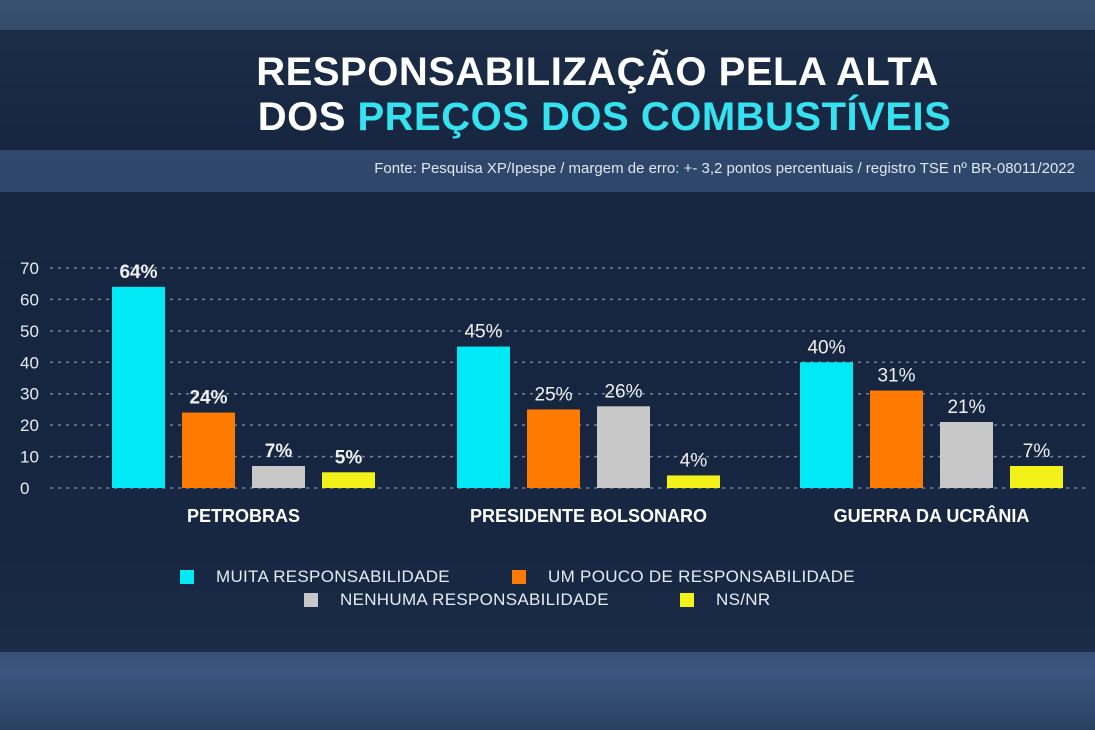  What do you see at coordinates (29, 394) in the screenshot?
I see `y-tick-label: 30` at bounding box center [29, 394].